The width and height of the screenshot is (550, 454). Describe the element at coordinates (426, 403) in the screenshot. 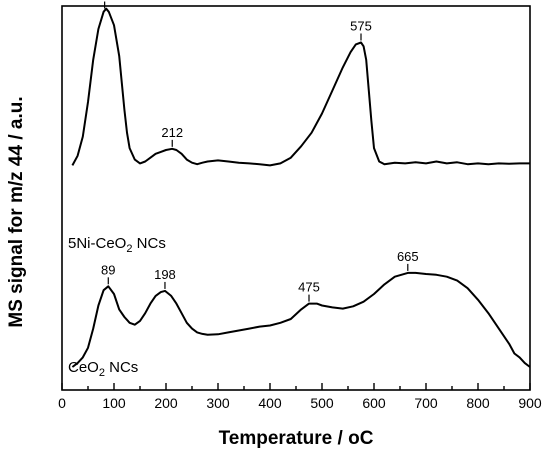

I see `x-tick-label: 700` at that location.